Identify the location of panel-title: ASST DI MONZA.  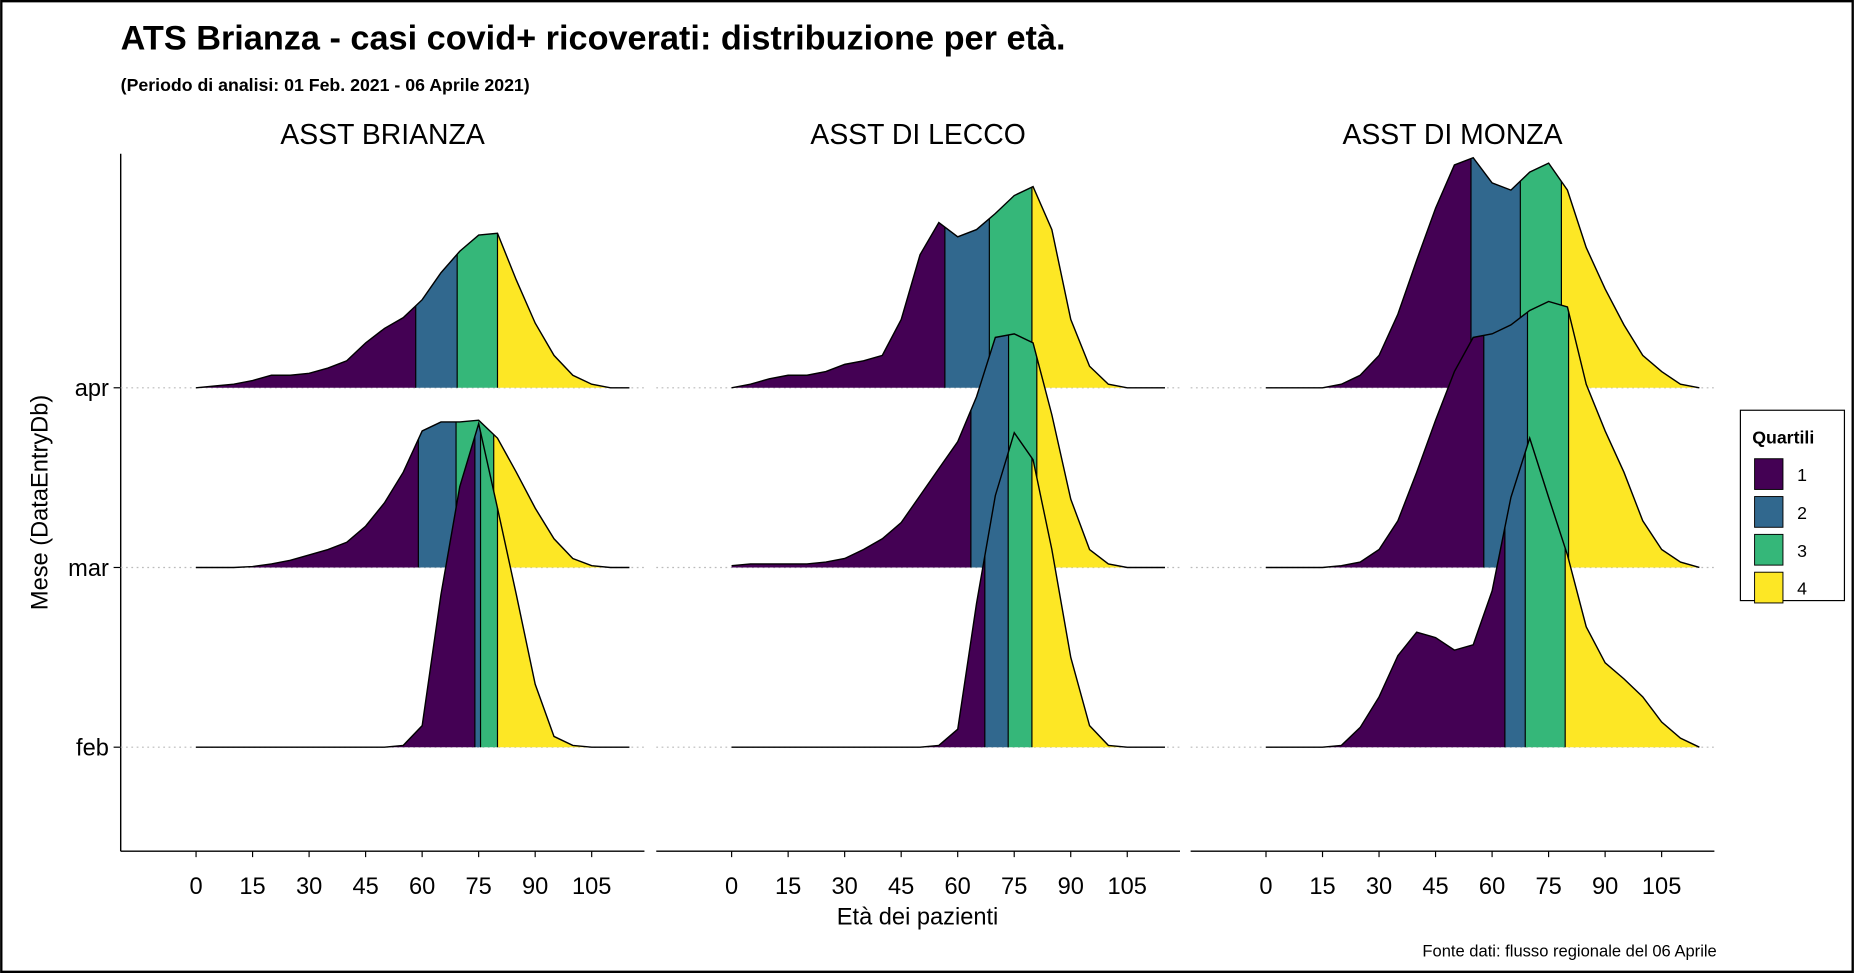
(1452, 135).